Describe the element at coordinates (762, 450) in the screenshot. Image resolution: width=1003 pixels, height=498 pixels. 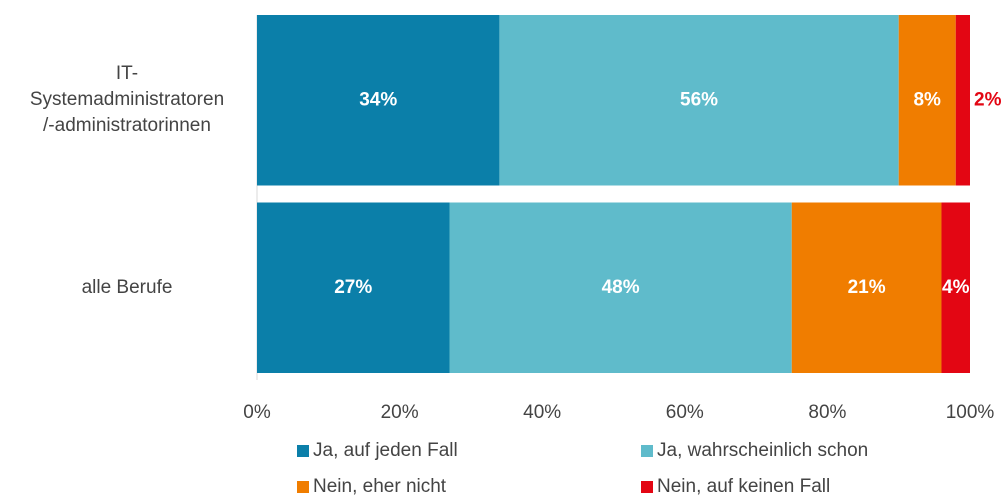
I see `legend-label: Ja, wahrscheinlich schon` at that location.